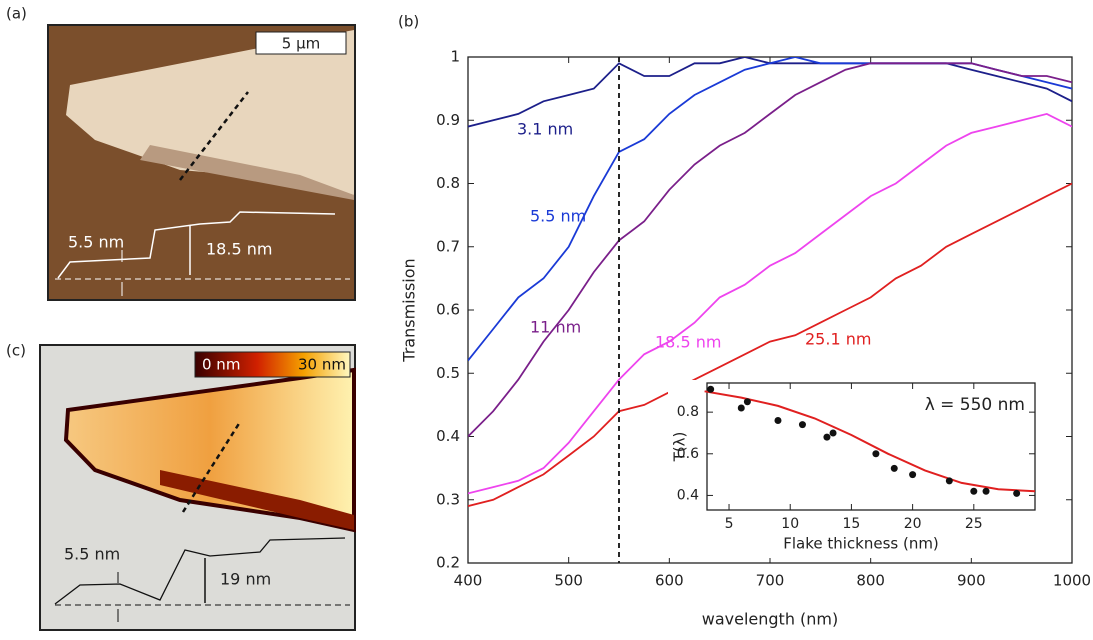 The image size is (1093, 640). Describe the element at coordinates (861, 544) in the screenshot. I see `x-axis-label: Flake thickness (nm)` at that location.